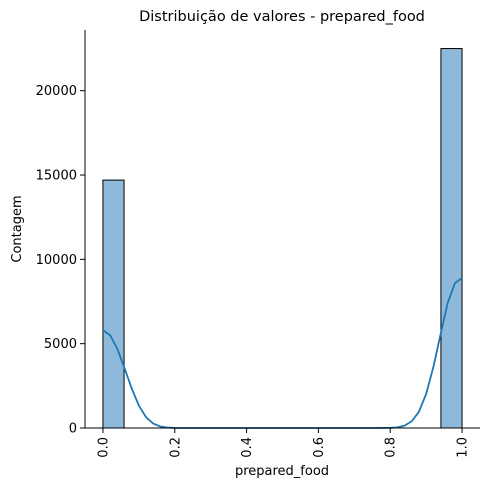 The width and height of the screenshot is (490, 489). I want to click on x-tick-label: 0.0, so click(103, 447).